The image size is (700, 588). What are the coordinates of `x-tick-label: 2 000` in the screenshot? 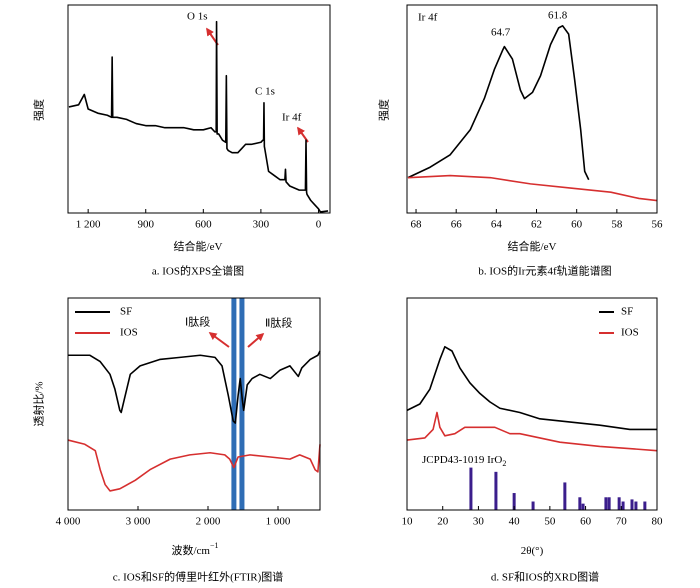 It's located at (208, 522).